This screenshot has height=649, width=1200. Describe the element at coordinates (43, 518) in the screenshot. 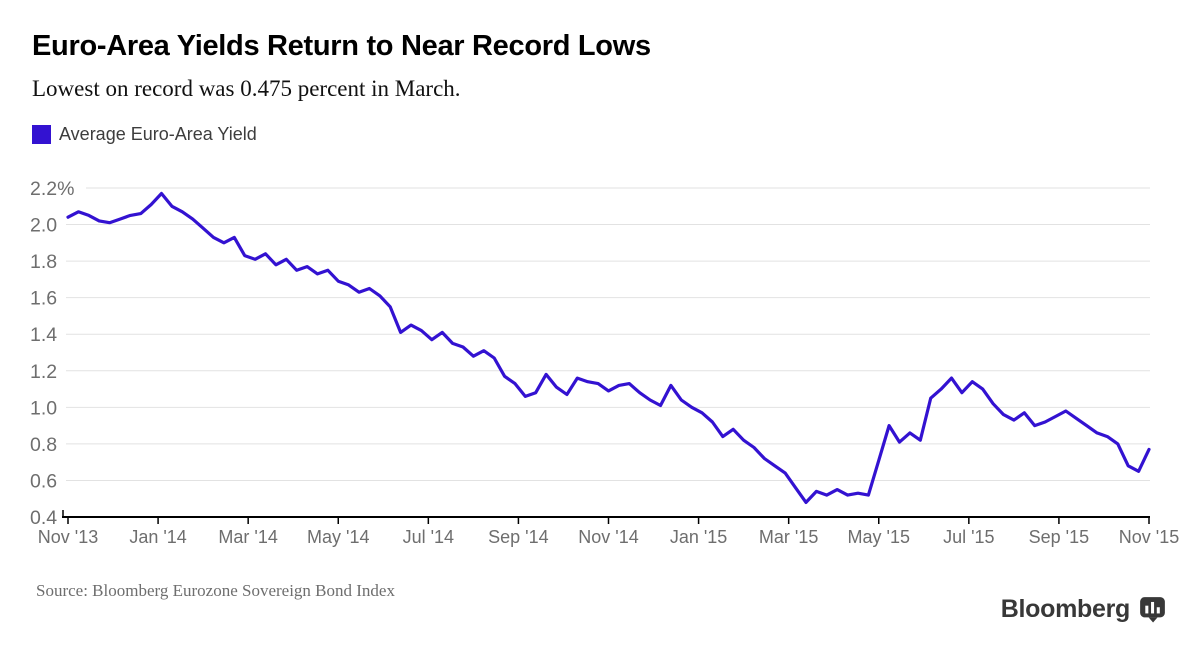

I see `svg-text: 0.4` at that location.